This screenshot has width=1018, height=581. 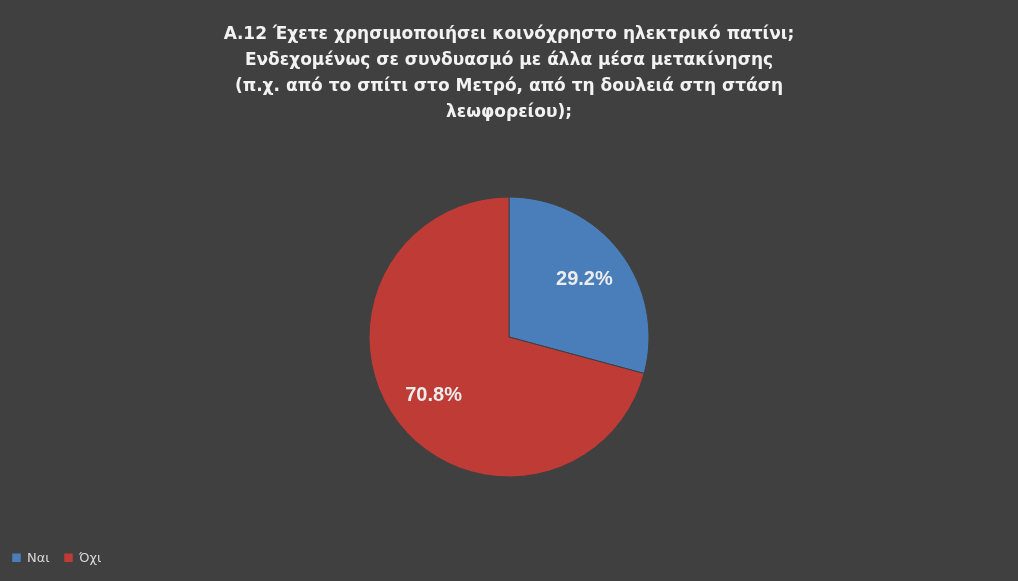 I want to click on legend-label: Όχι, so click(x=90, y=557).